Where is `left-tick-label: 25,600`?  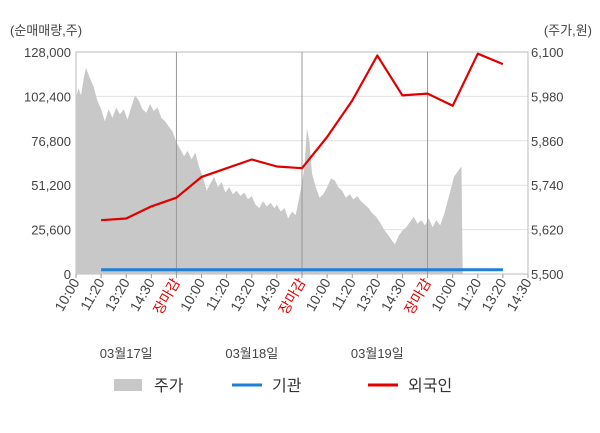 left-tick-label: 25,600 is located at coordinates (51, 230).